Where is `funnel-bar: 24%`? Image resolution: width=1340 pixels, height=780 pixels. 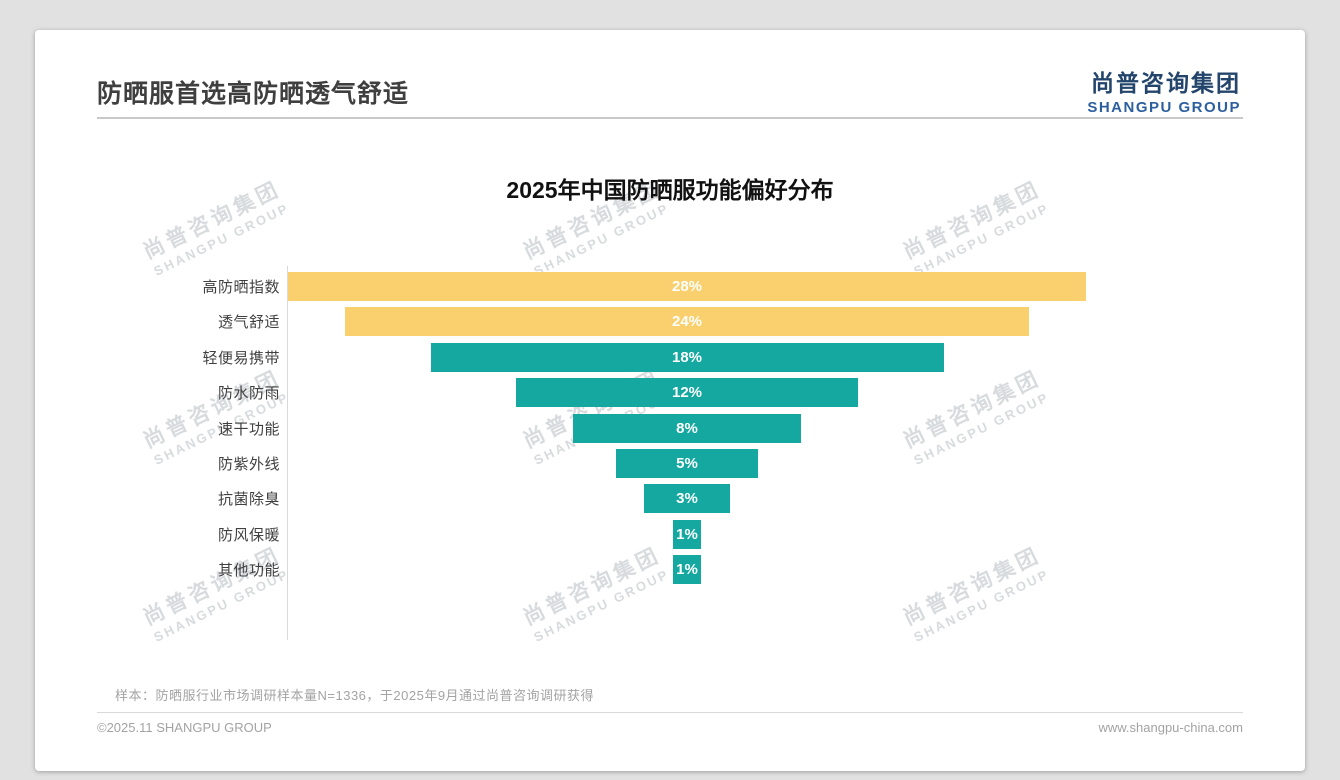 funnel-bar: 24% is located at coordinates (687, 322).